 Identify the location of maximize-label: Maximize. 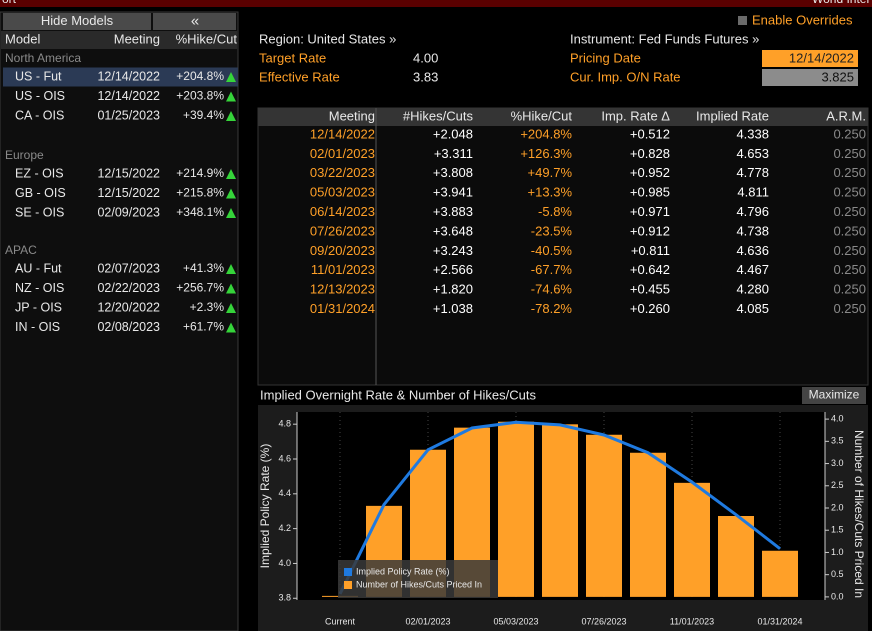
(834, 395).